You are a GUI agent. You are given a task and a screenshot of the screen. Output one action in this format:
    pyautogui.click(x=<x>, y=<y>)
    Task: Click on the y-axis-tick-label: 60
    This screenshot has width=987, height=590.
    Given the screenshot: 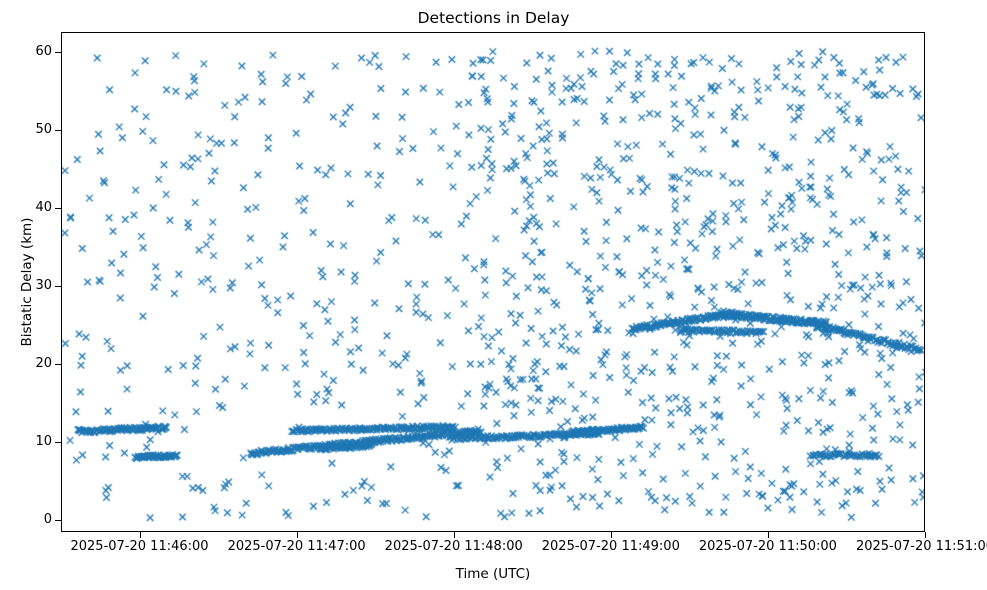 What is the action you would take?
    pyautogui.click(x=43, y=51)
    